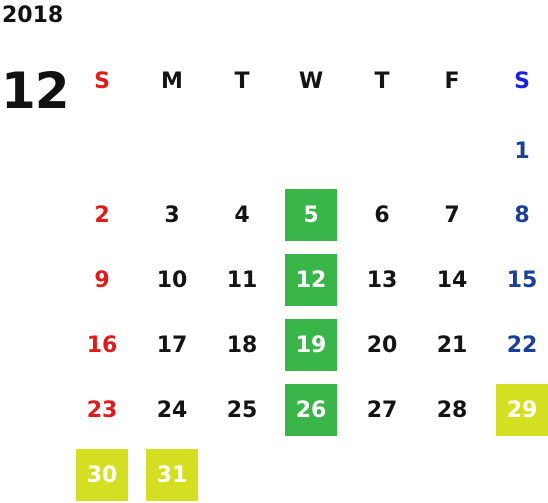  Describe the element at coordinates (452, 280) in the screenshot. I see `day-cell-14: 14` at that location.